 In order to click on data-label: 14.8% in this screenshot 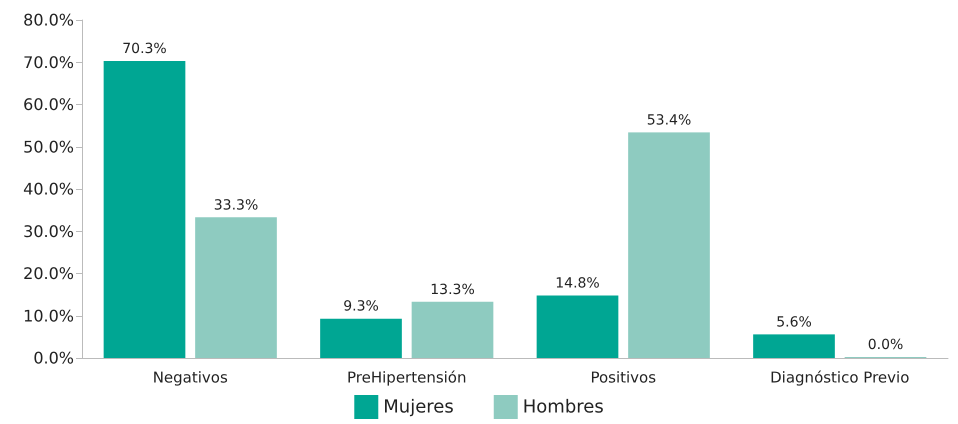, I will do `click(577, 283)`.